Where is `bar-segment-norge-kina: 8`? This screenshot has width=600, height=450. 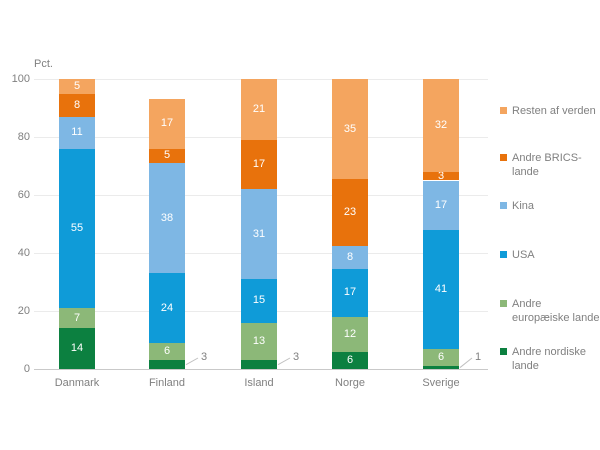
bar-segment-norge-kina: 8 is located at coordinates (350, 257).